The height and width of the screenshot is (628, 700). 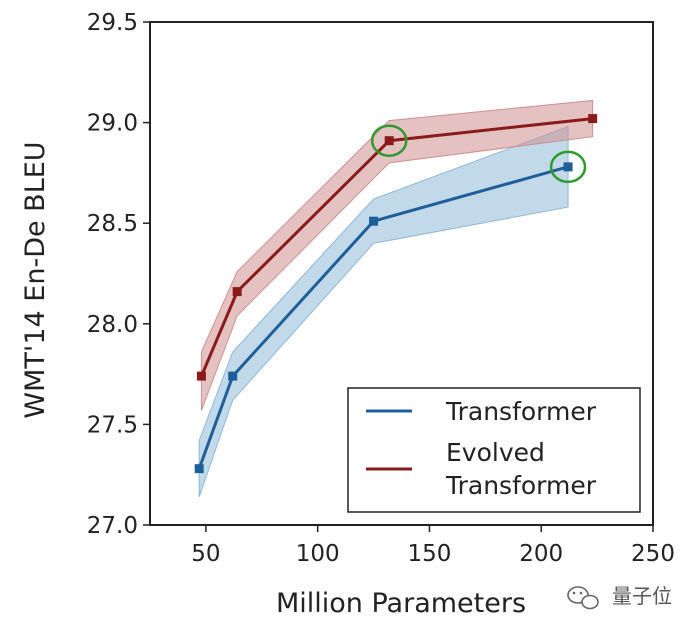 What do you see at coordinates (478, 154) in the screenshot?
I see `highlight-circles` at bounding box center [478, 154].